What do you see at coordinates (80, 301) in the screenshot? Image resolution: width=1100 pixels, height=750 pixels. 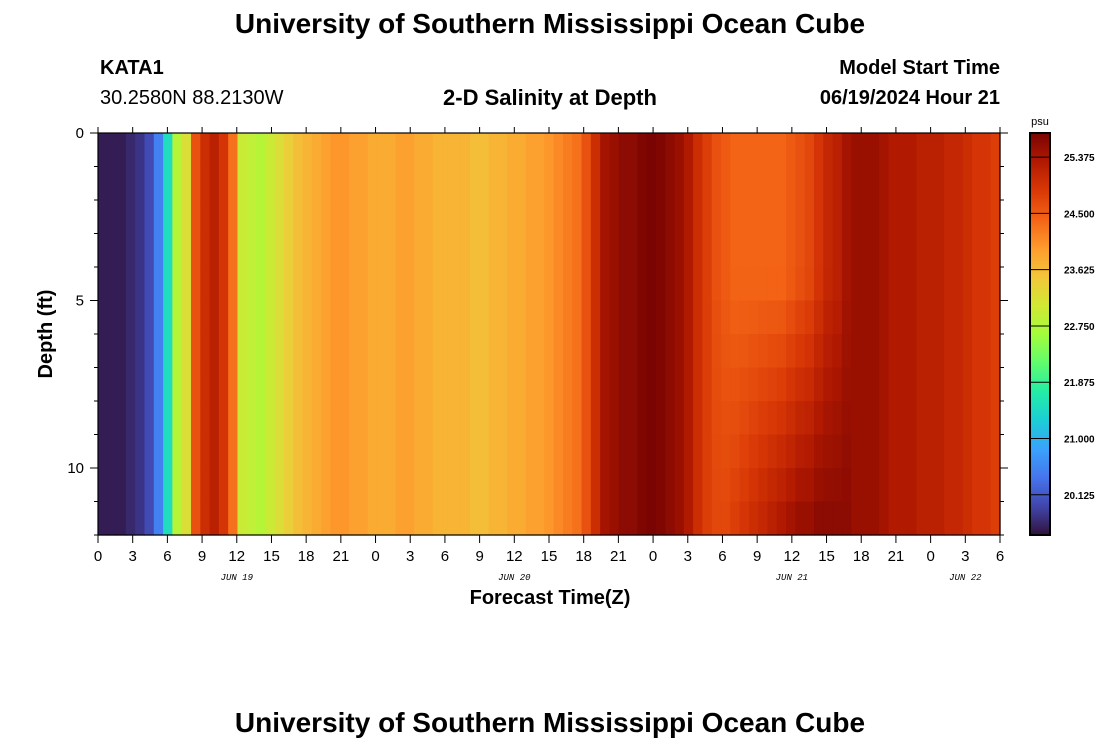 I see `y-tick-label: 5` at bounding box center [80, 301].